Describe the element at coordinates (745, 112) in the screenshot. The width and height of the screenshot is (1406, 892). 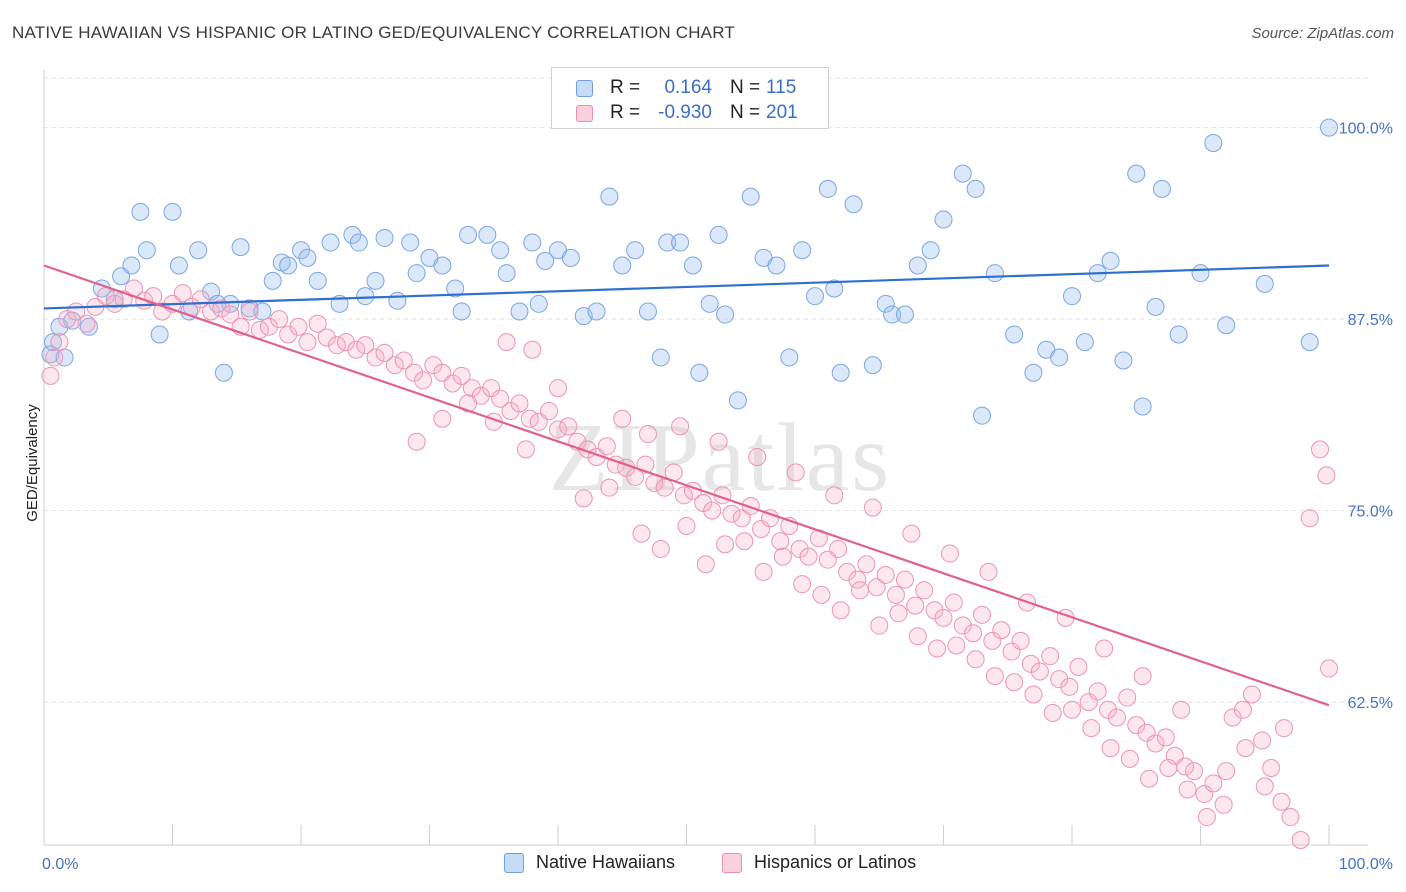
I see `legend-n-label: N =` at that location.